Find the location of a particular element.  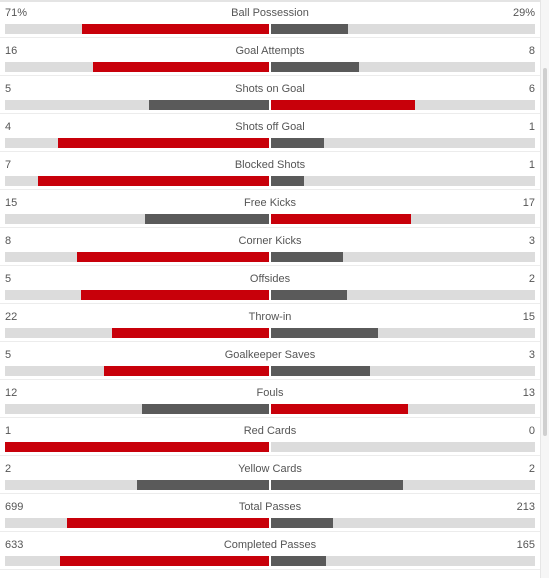

stat-row: 4 Shots off Goal 1 is located at coordinates (270, 133).